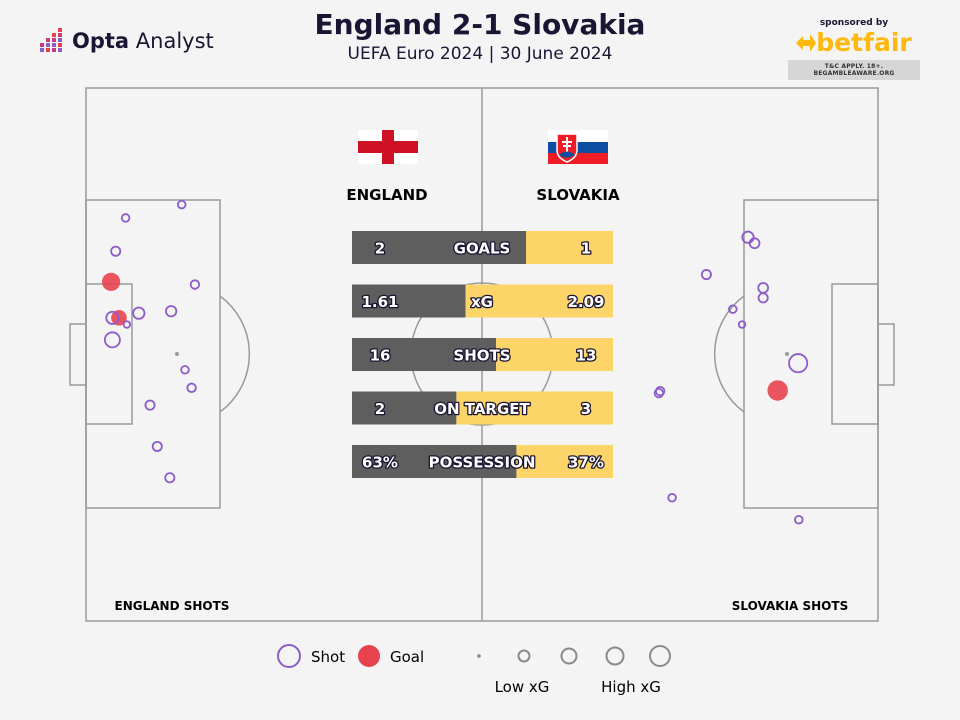  Describe the element at coordinates (480, 54) in the screenshot. I see `page-subtitle: UEFA Euro 2024 | 30 June 2024` at that location.